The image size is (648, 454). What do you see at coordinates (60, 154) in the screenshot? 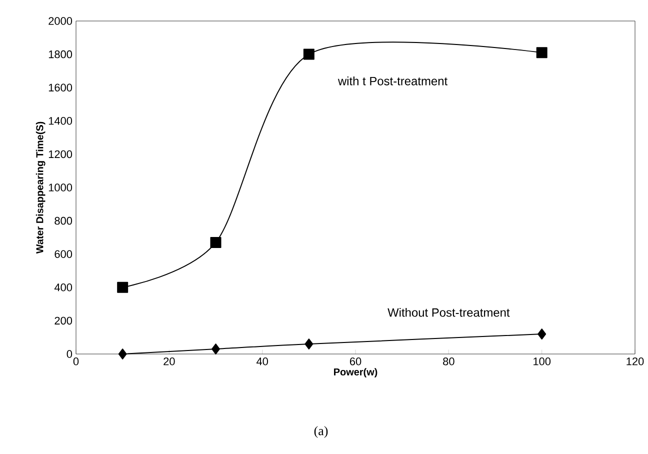
I see `y-tick-label: 1200` at bounding box center [60, 154].